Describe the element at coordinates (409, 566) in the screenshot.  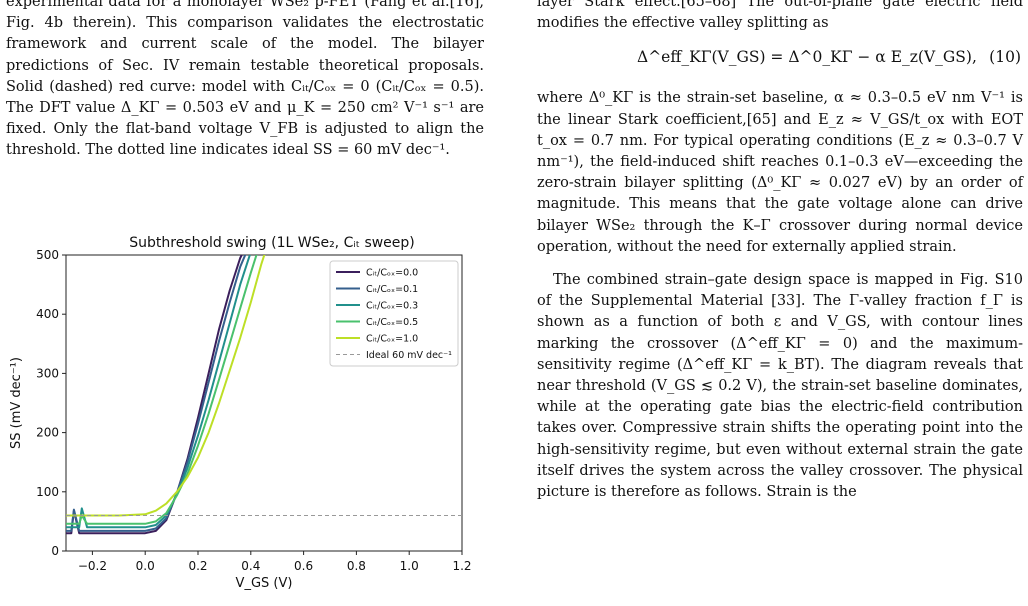
I see `x-tick-label: 1.0` at that location.